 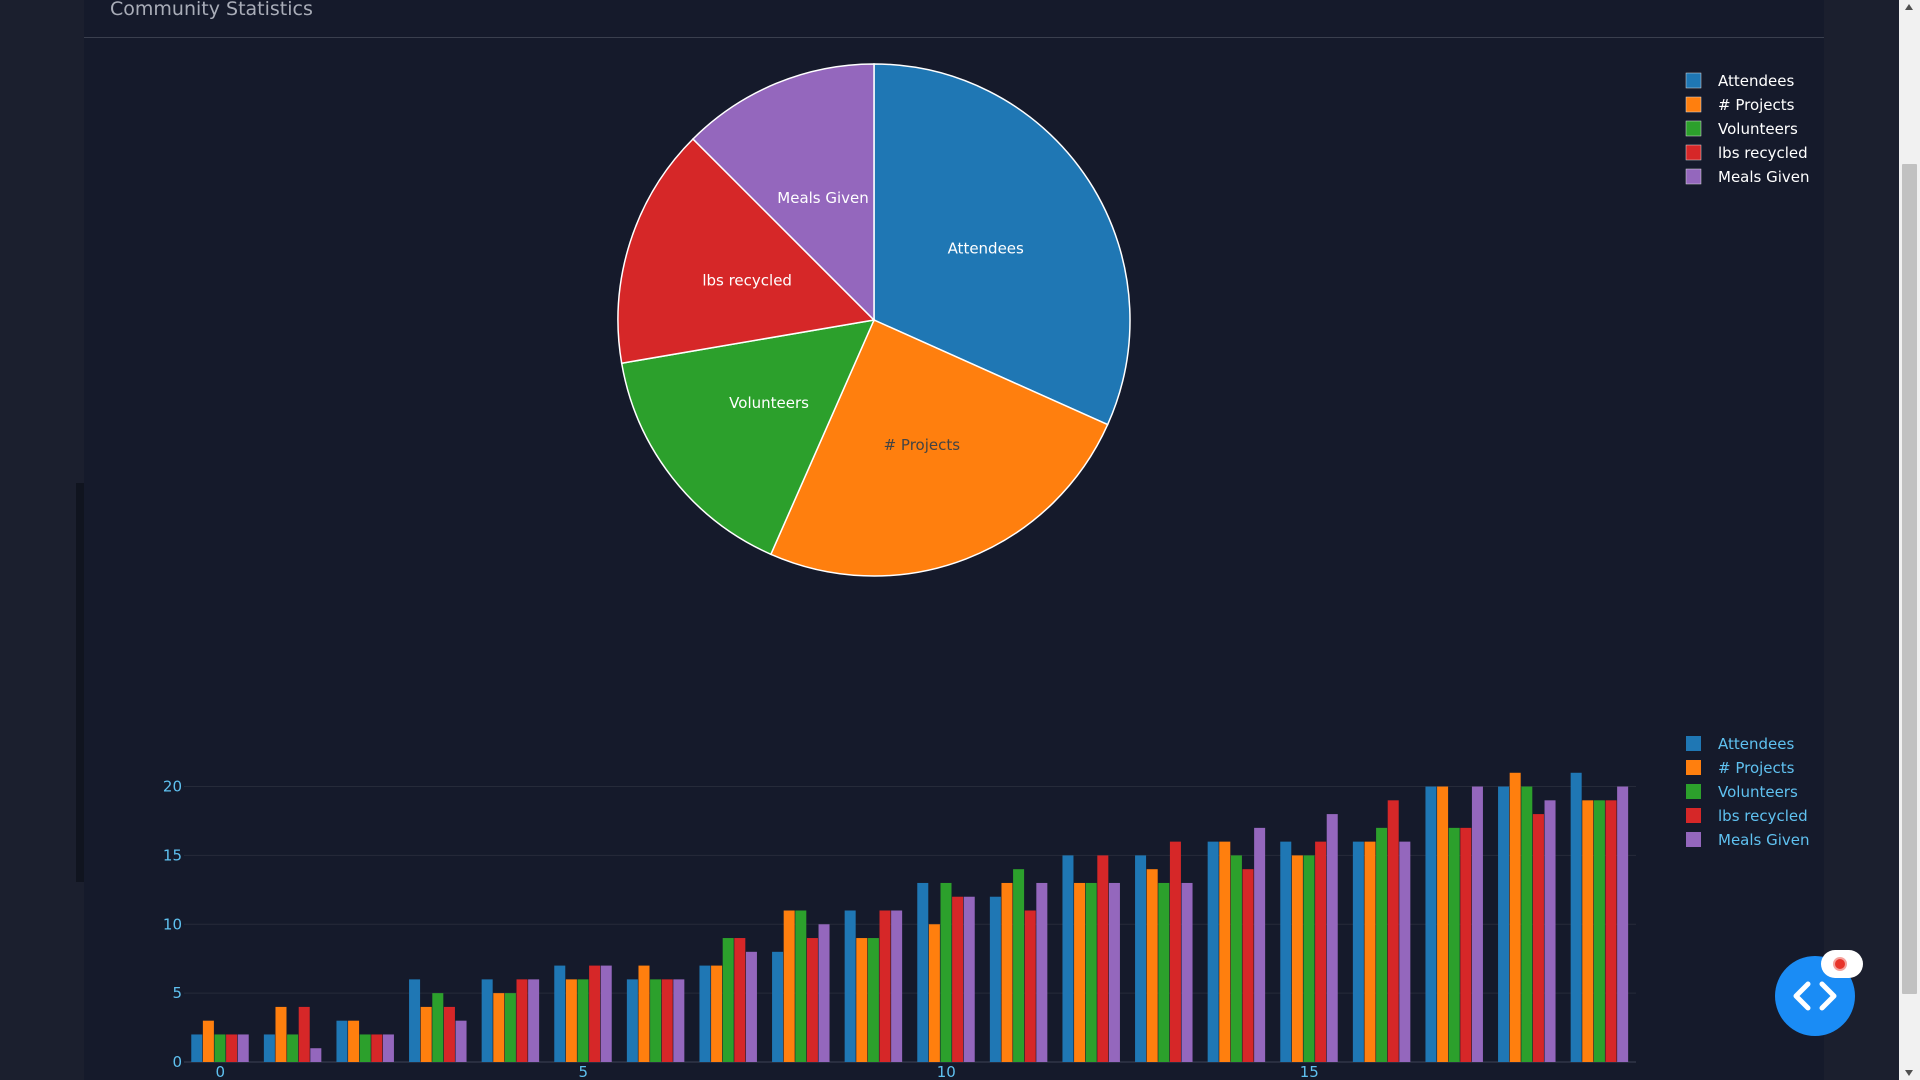 I want to click on page-scrollbar, so click(x=1909, y=540).